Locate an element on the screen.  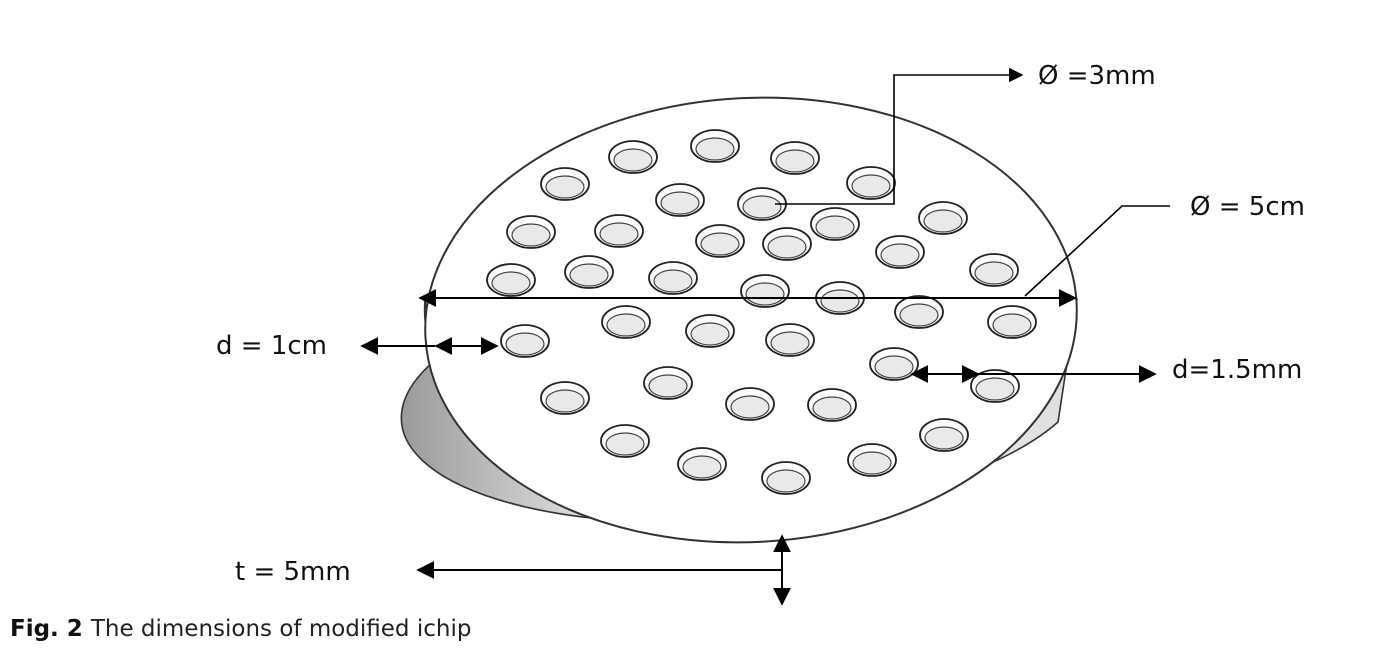
disk-diameter-leader is located at coordinates (1097, 251).